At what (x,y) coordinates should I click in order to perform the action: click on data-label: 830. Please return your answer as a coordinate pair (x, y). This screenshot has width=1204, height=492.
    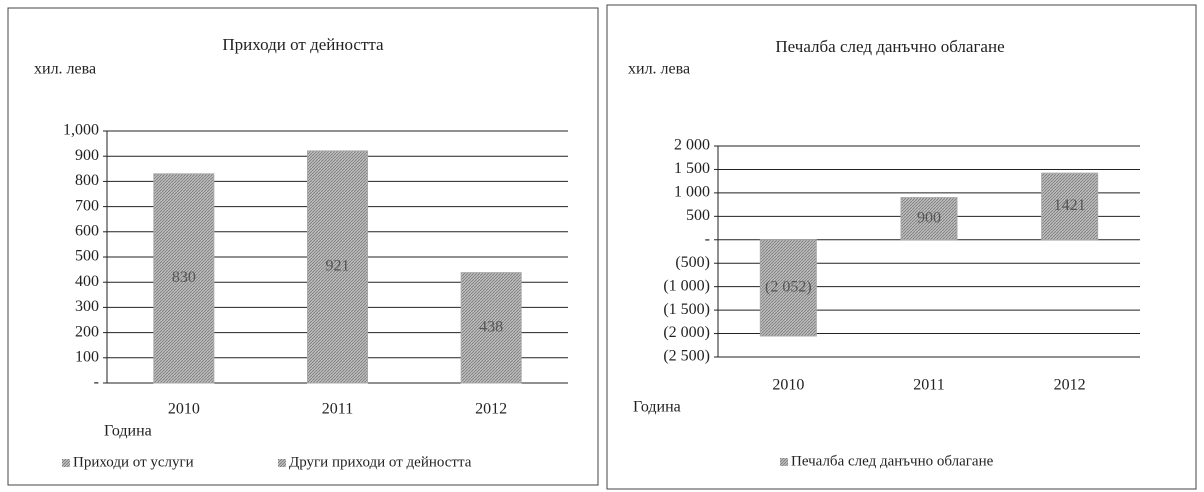
    Looking at the image, I should click on (184, 277).